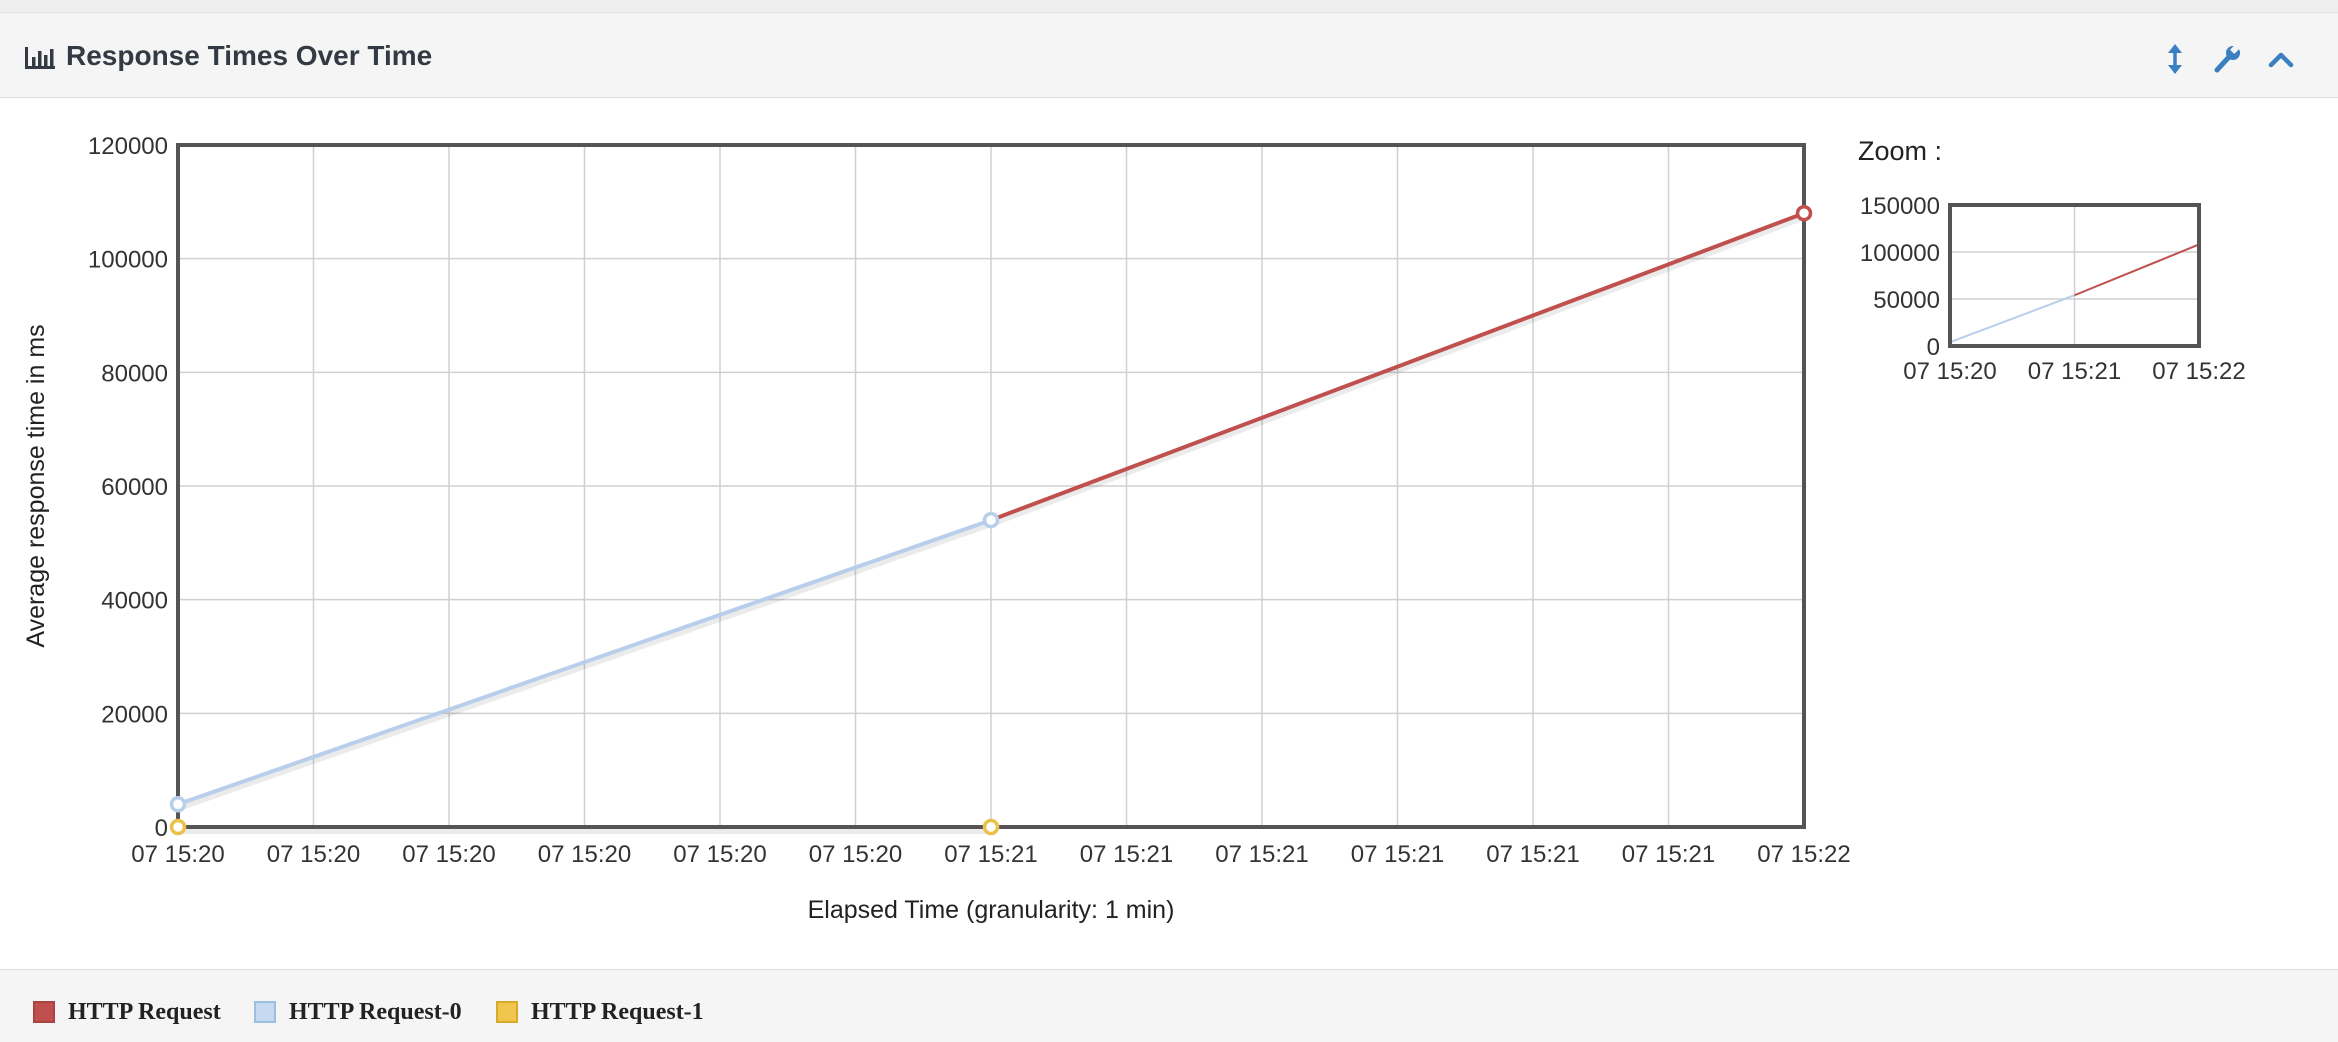  Describe the element at coordinates (2198, 371) in the screenshot. I see `zoom-x-tick-label: 07 15:22` at that location.